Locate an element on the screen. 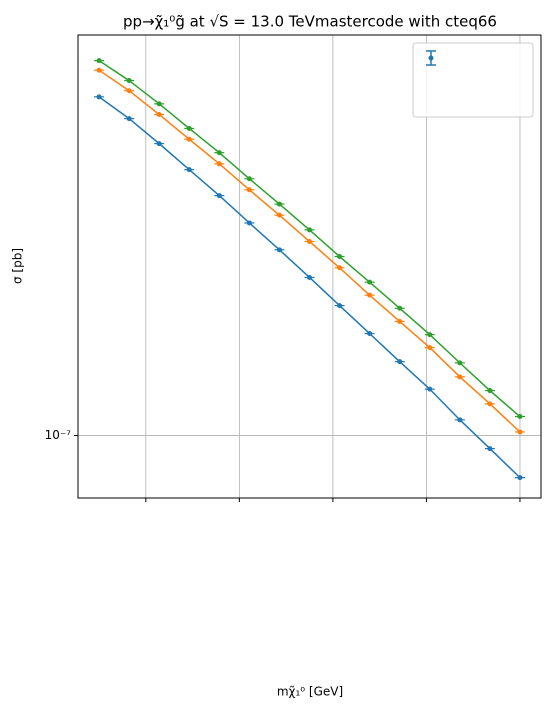 This screenshot has width=551, height=713. legend-box is located at coordinates (473, 80).